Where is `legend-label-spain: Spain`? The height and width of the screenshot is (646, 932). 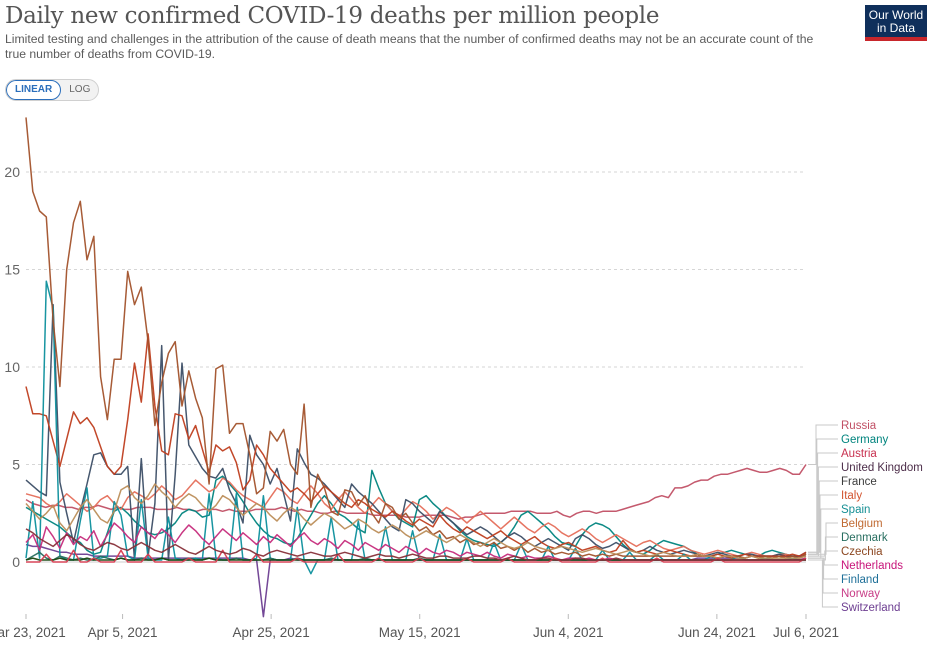
legend-label-spain: Spain is located at coordinates (855, 510).